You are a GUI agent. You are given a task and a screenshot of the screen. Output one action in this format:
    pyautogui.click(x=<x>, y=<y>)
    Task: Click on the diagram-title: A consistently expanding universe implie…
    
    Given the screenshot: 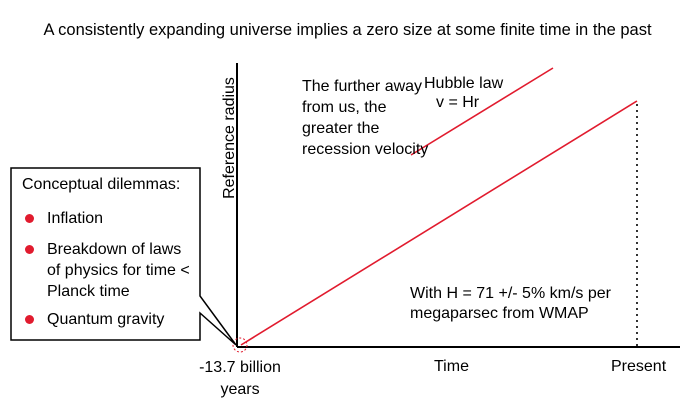 What is the action you would take?
    pyautogui.click(x=347, y=30)
    